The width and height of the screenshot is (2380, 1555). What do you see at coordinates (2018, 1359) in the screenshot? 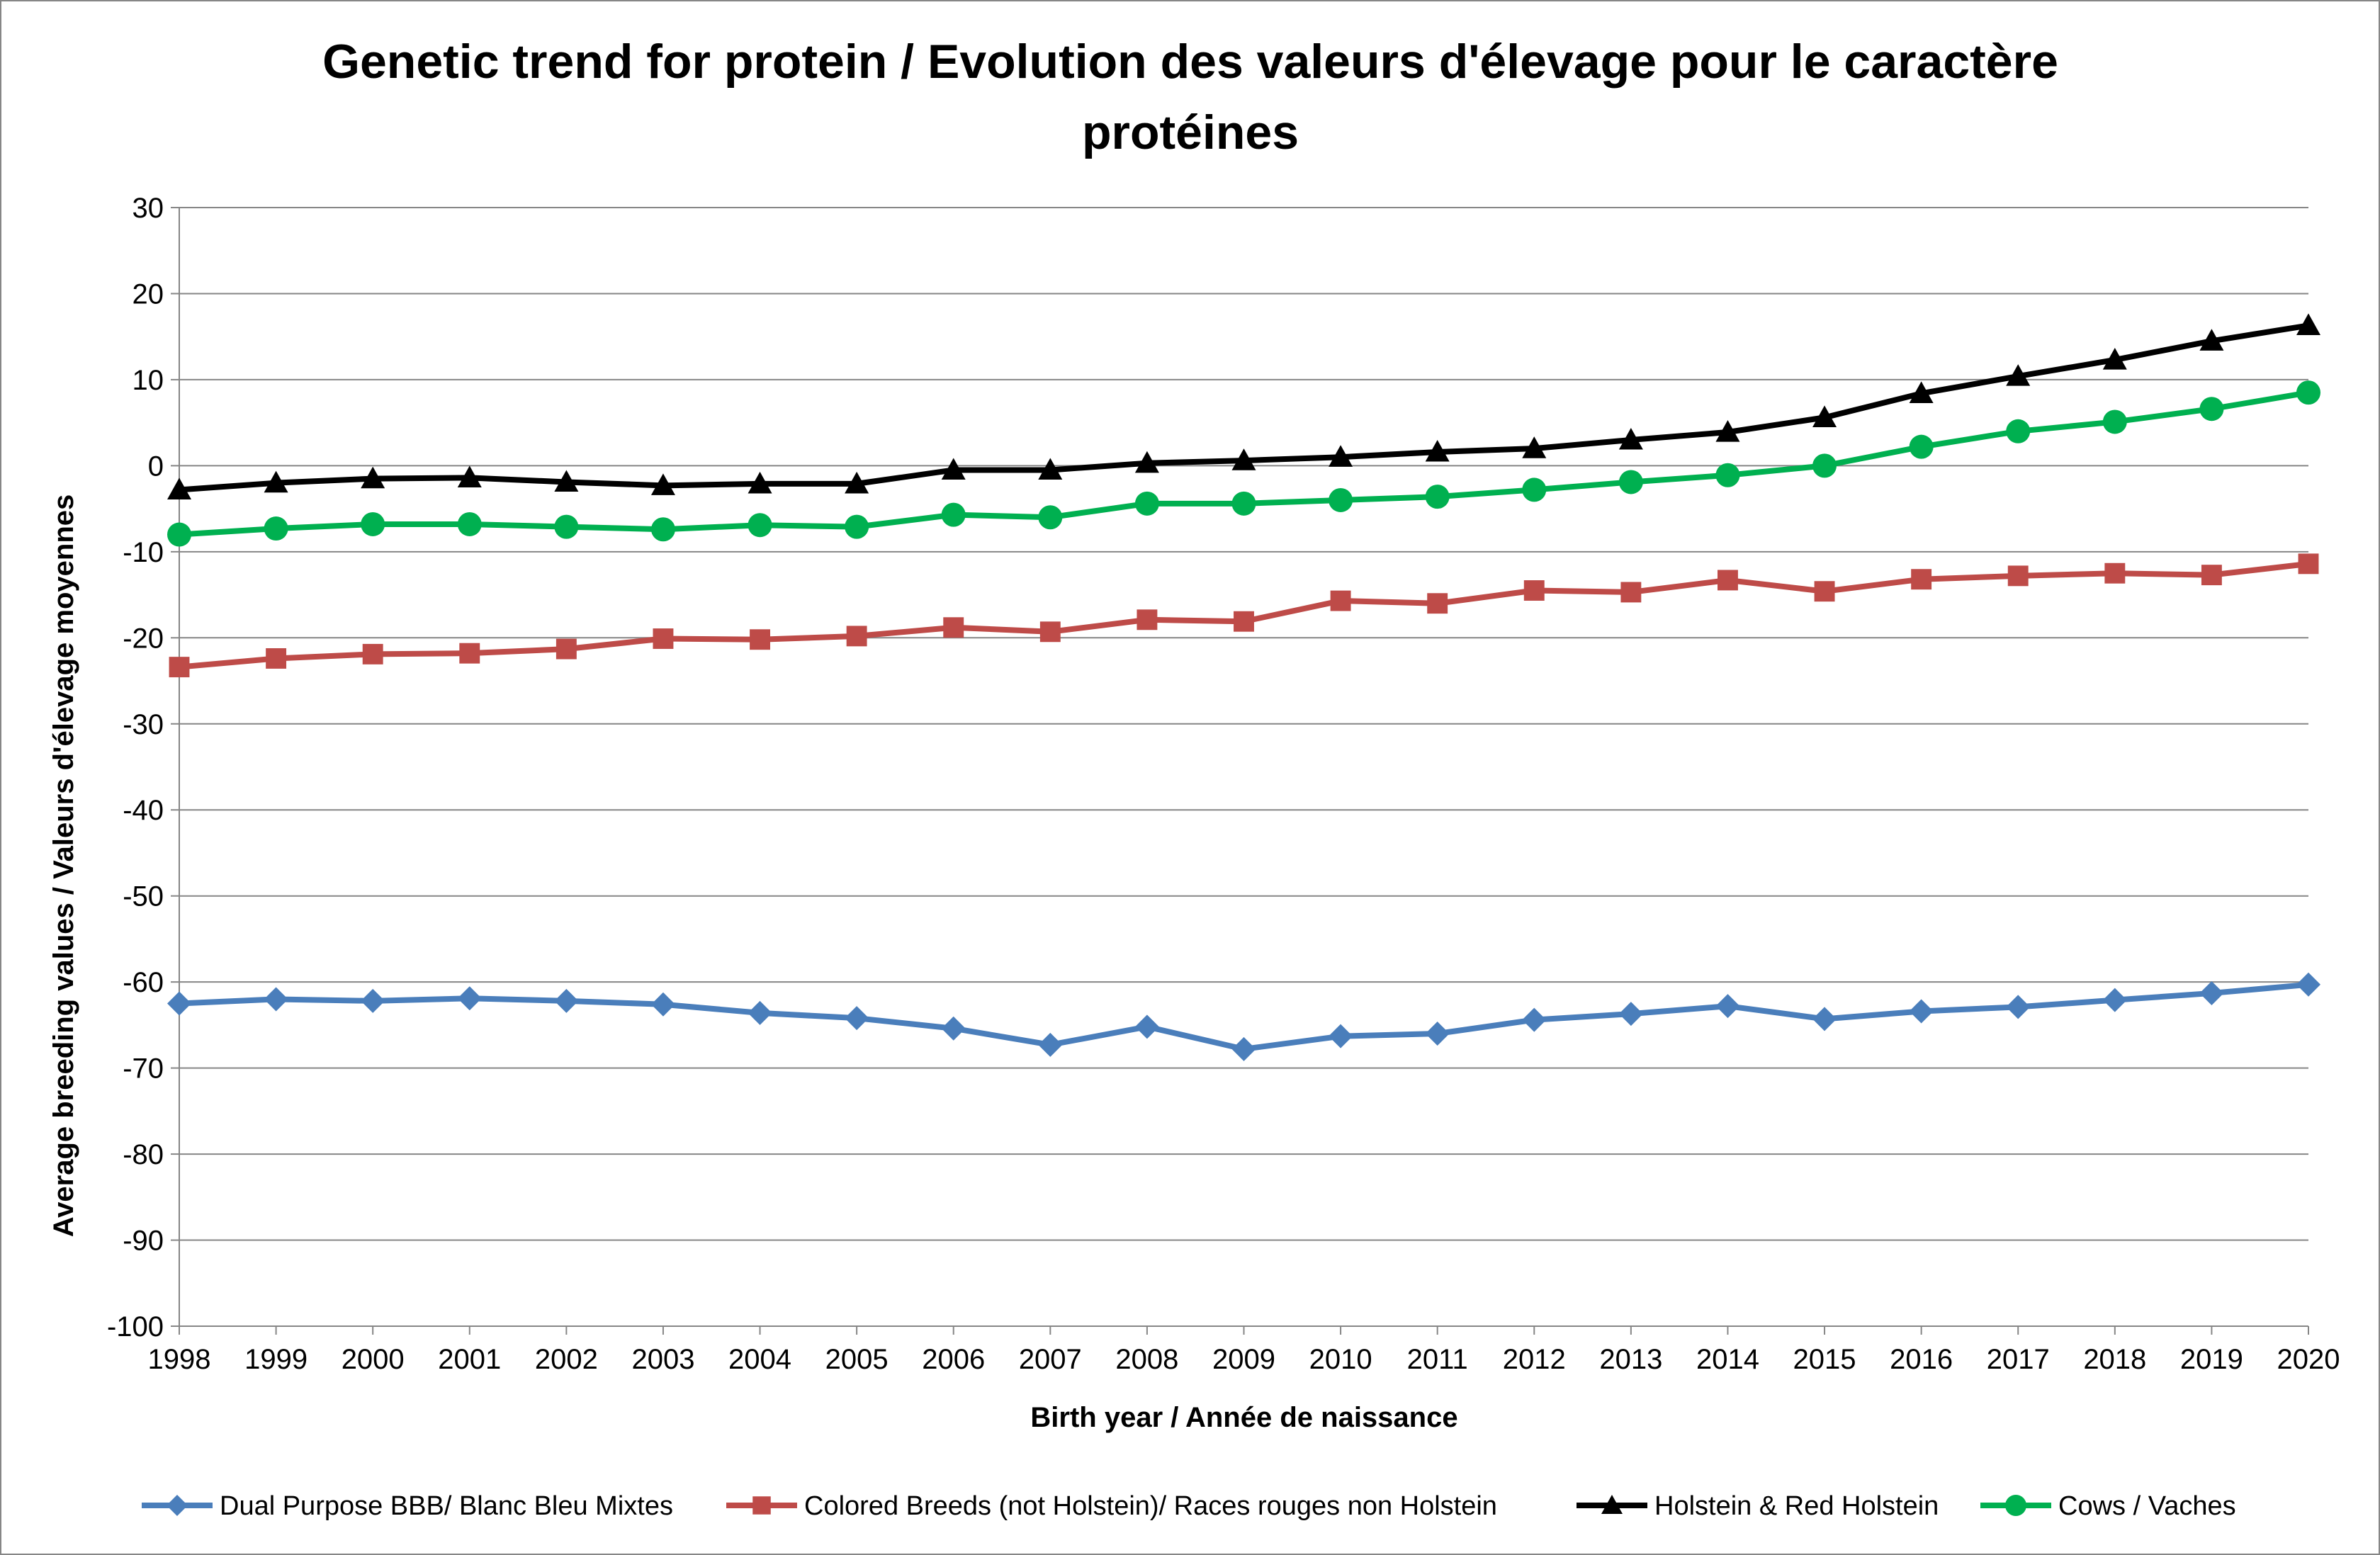
I see `x-tick-label: 2017` at bounding box center [2018, 1359].